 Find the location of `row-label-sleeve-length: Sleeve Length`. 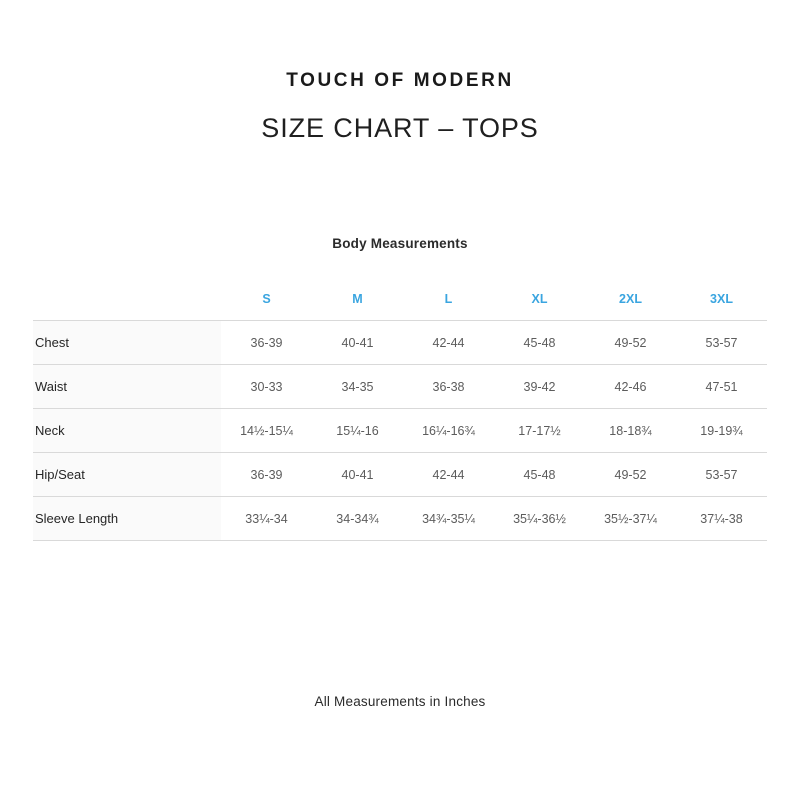

row-label-sleeve-length: Sleeve Length is located at coordinates (127, 518).